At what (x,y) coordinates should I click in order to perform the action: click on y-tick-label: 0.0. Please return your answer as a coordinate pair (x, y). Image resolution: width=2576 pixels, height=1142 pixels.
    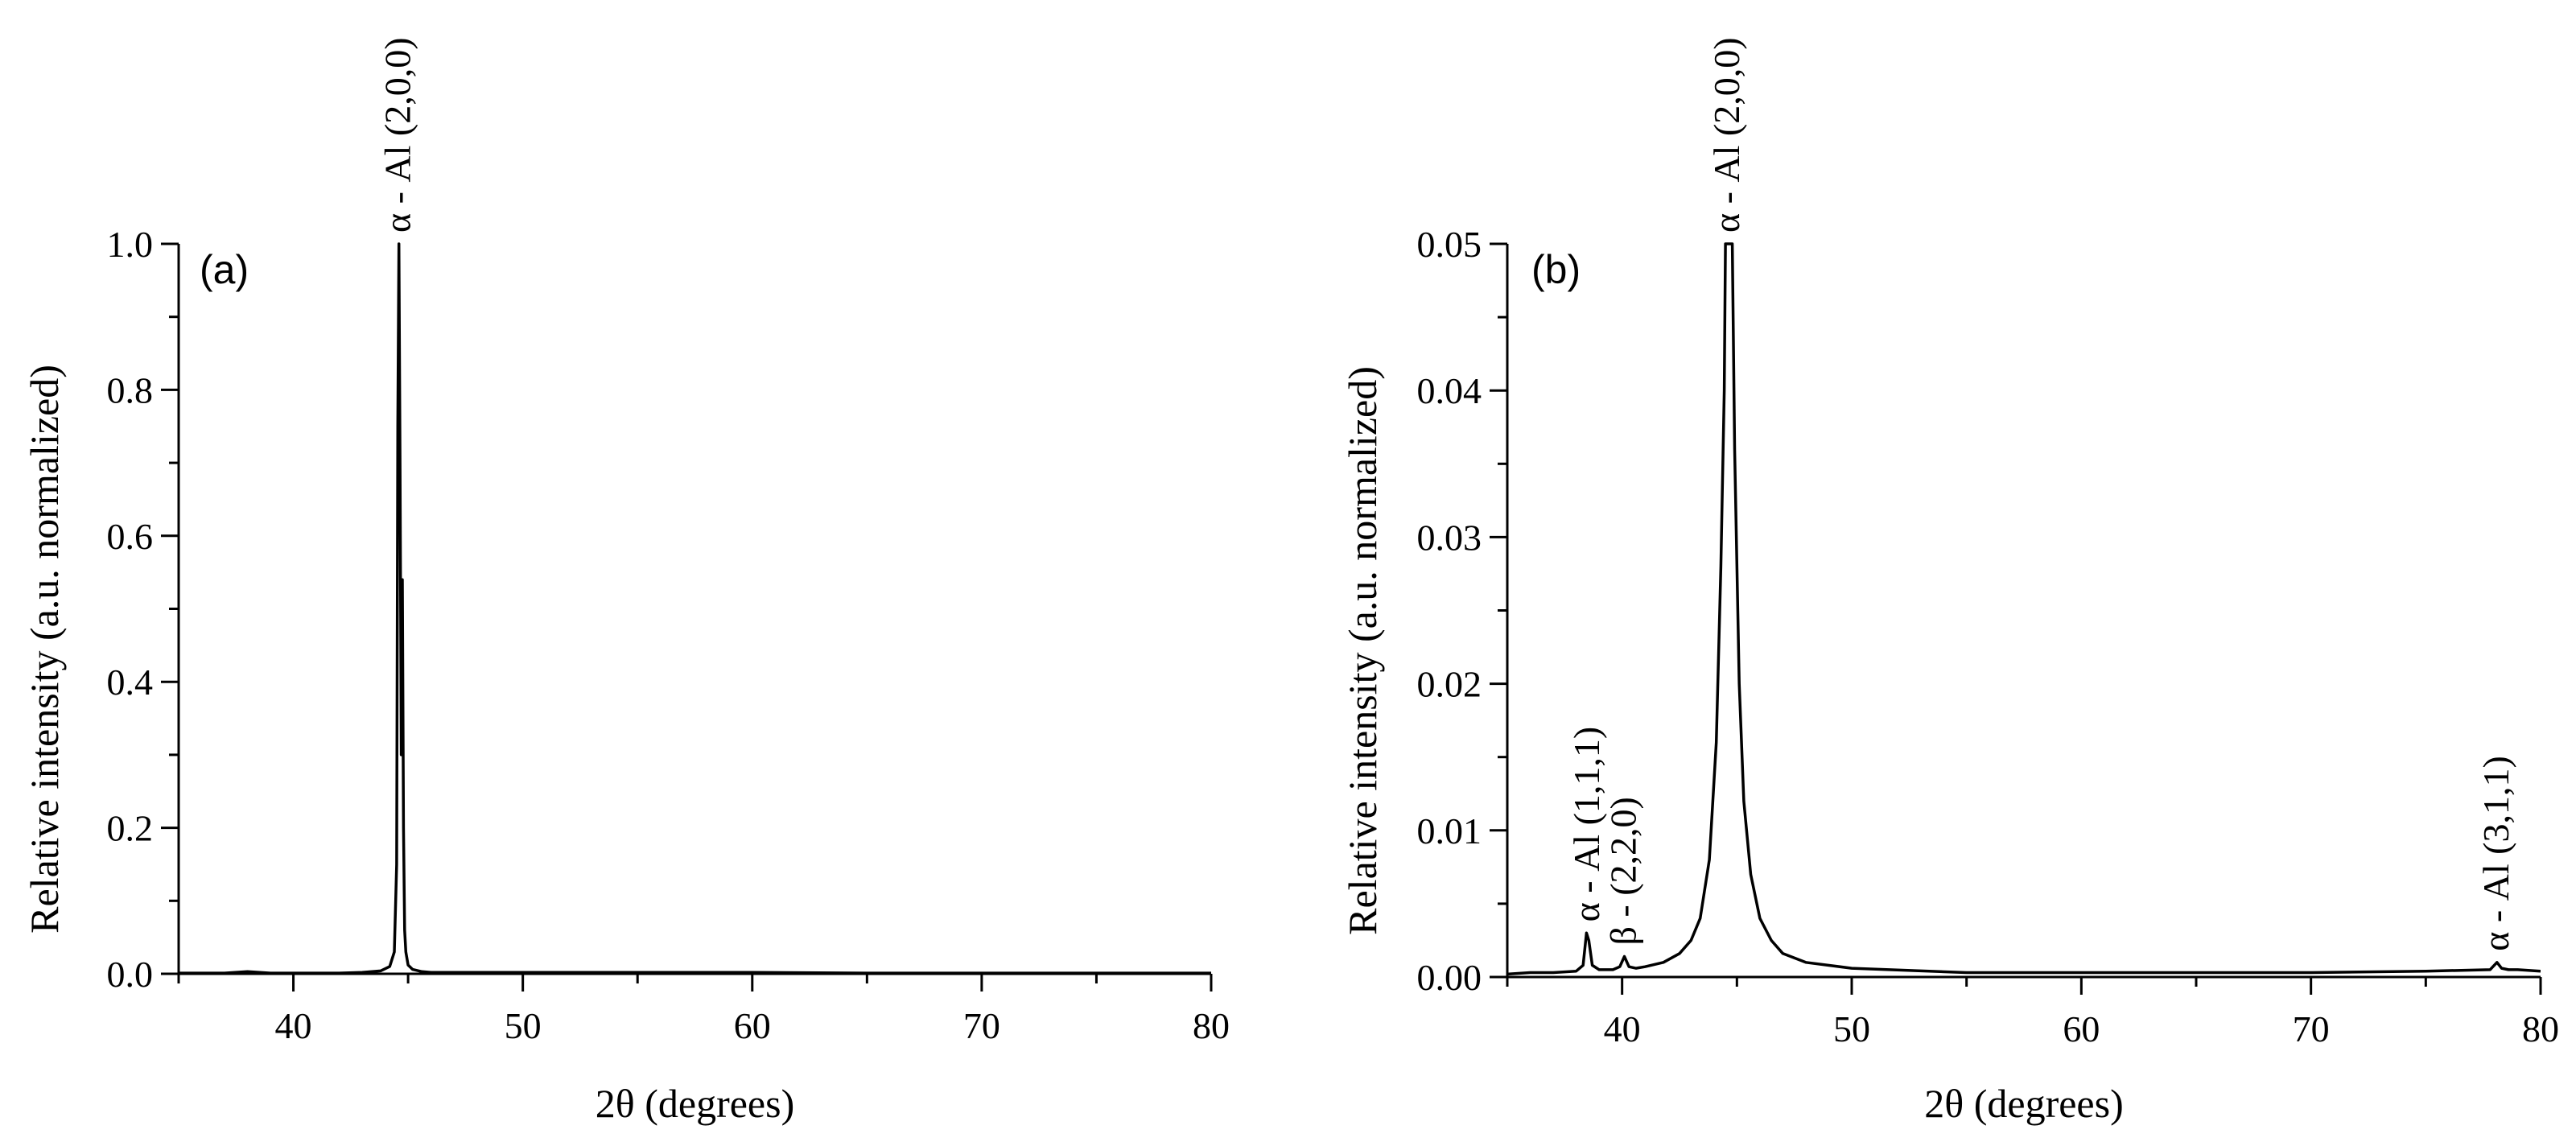
    Looking at the image, I should click on (130, 975).